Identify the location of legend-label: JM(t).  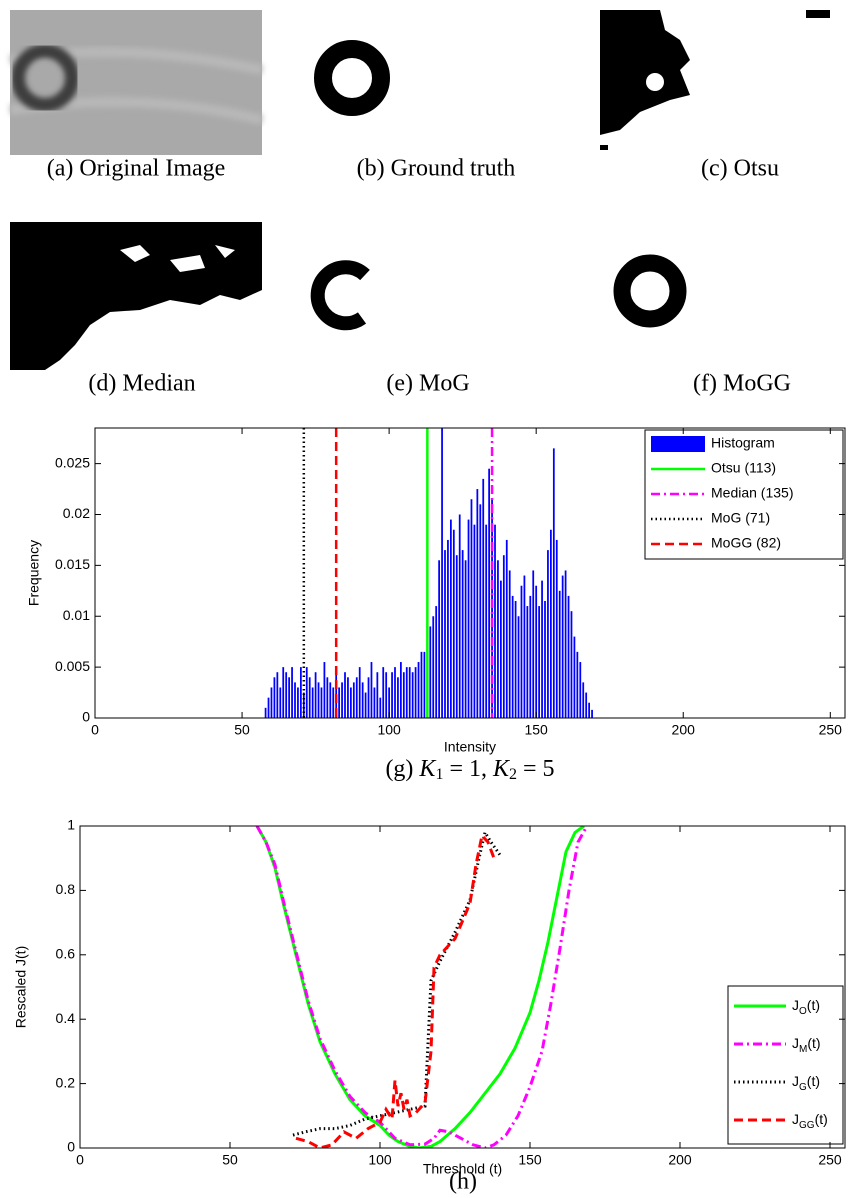
(806, 1045).